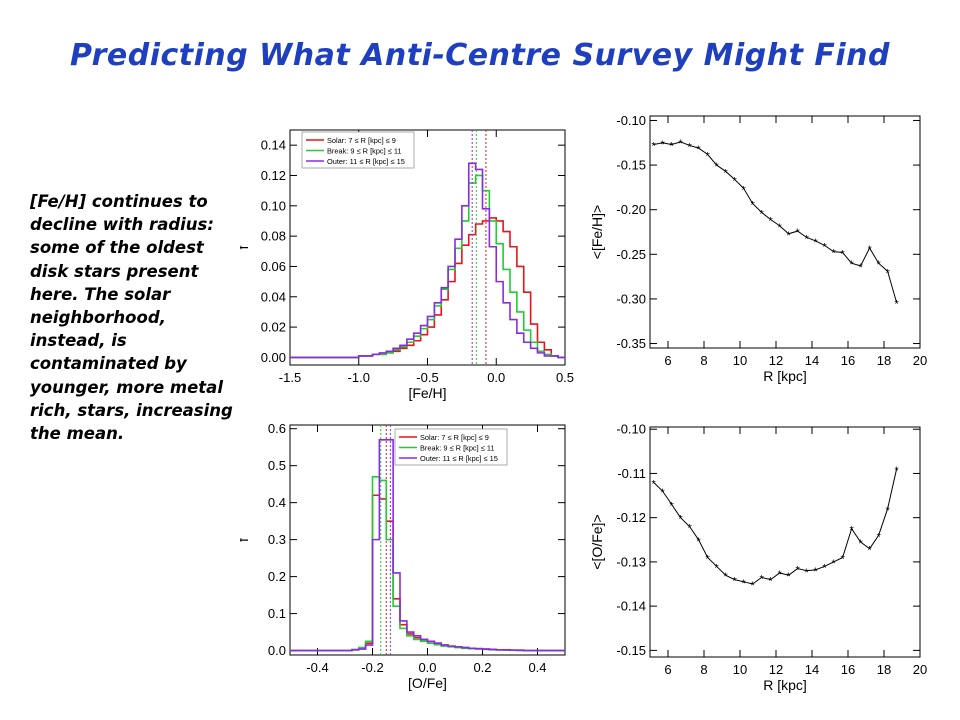 Image resolution: width=960 pixels, height=720 pixels. I want to click on y-tick-label: 0.4, so click(277, 502).